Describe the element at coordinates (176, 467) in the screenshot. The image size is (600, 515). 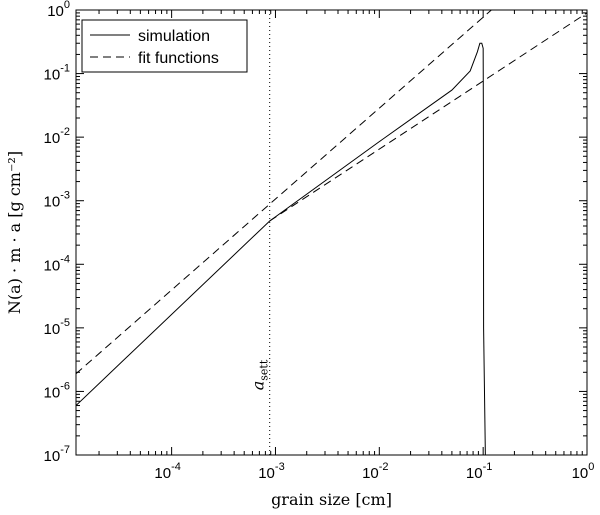
I see `x-tick-label-exponent: -4` at that location.